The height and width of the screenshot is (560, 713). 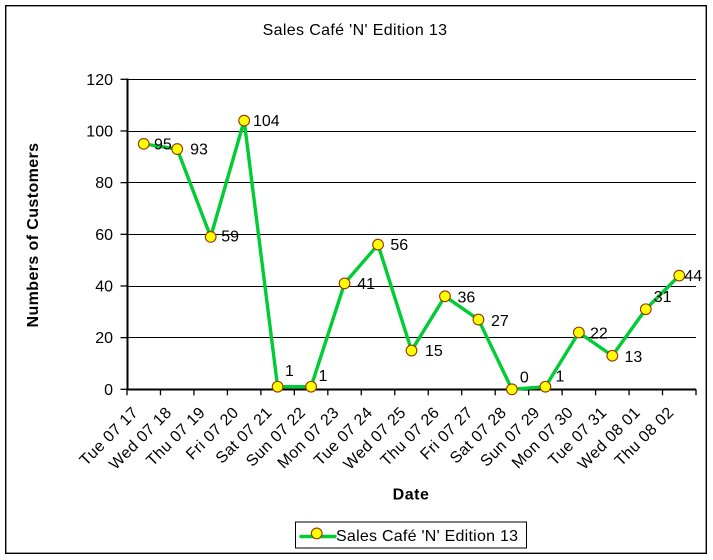 What do you see at coordinates (104, 235) in the screenshot?
I see `svg-text: 60` at bounding box center [104, 235].